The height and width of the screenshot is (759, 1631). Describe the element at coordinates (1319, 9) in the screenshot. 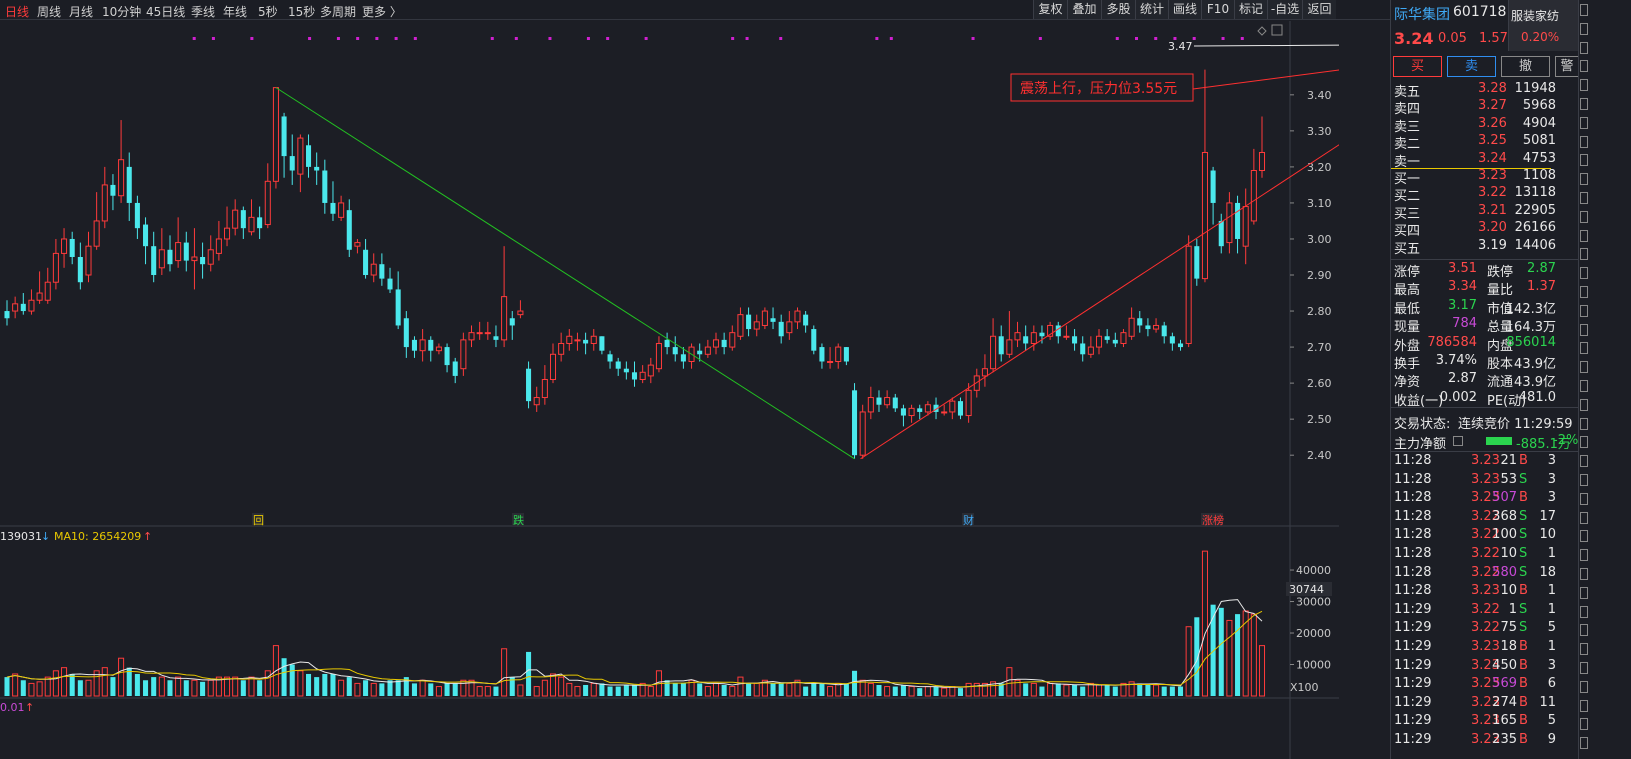

I see `toolbar-button-8: 返回` at that location.